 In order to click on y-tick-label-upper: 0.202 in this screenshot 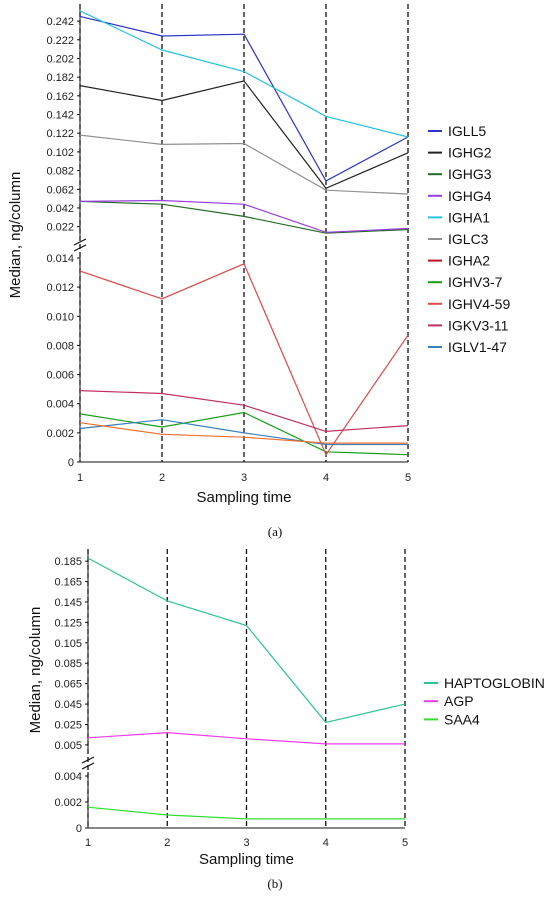, I will do `click(60, 59)`.